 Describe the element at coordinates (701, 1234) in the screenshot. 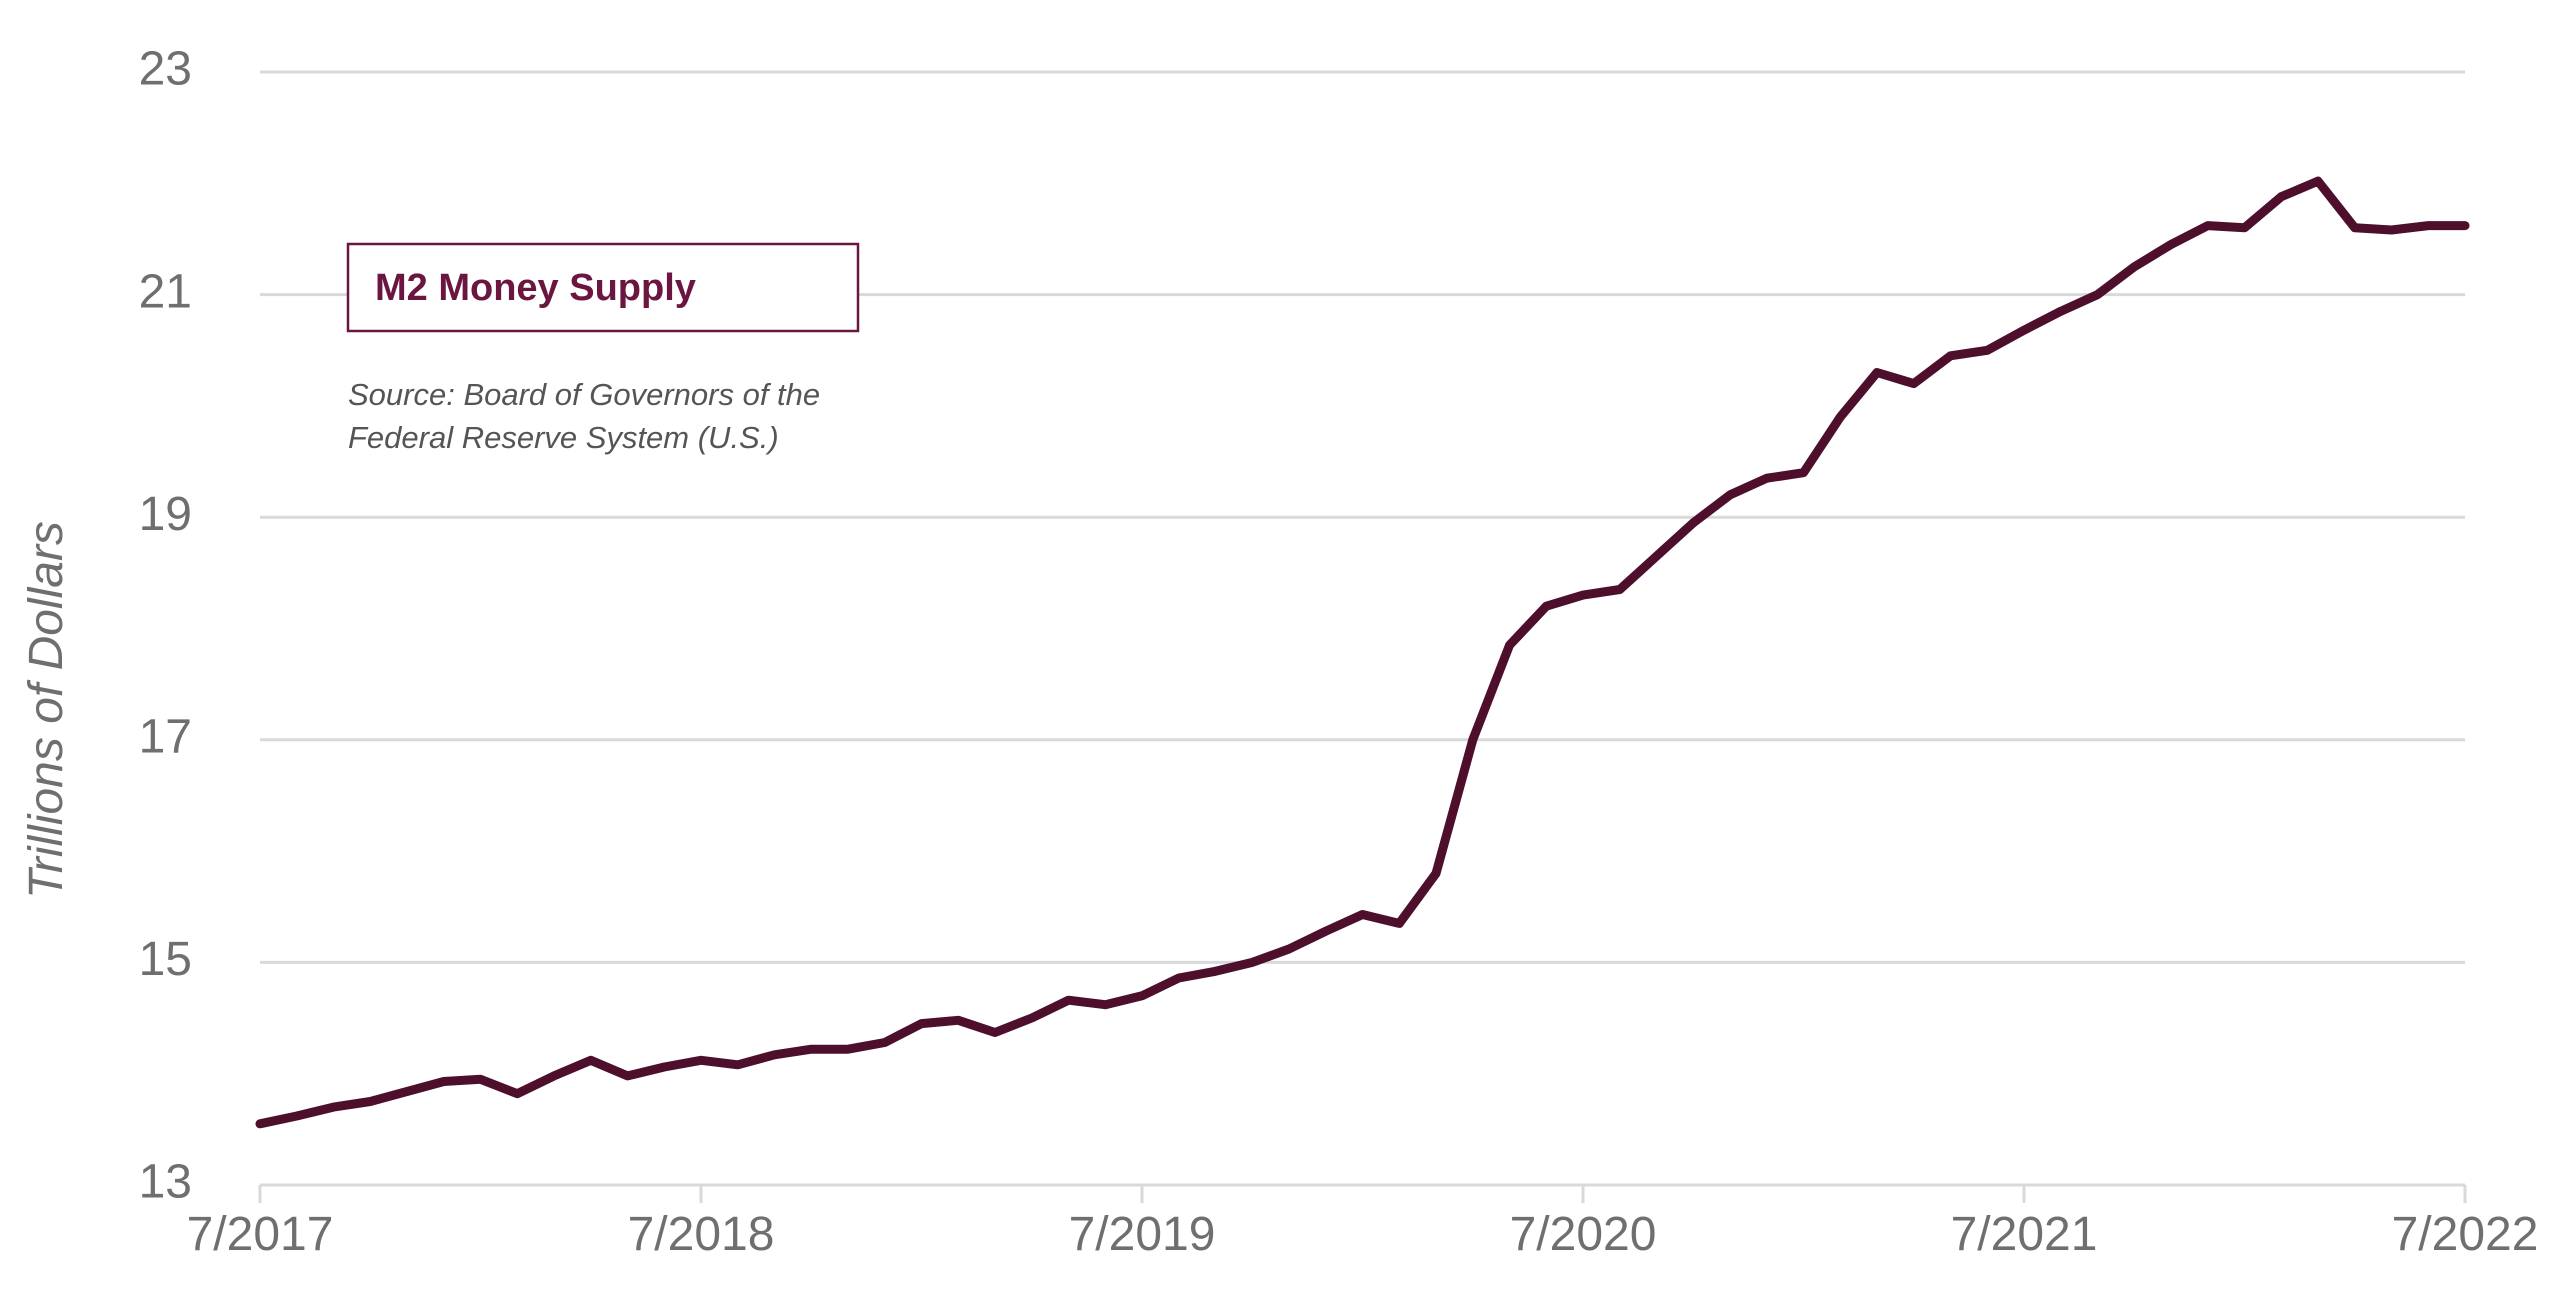

I see `x-tick-label: 7/2018` at that location.